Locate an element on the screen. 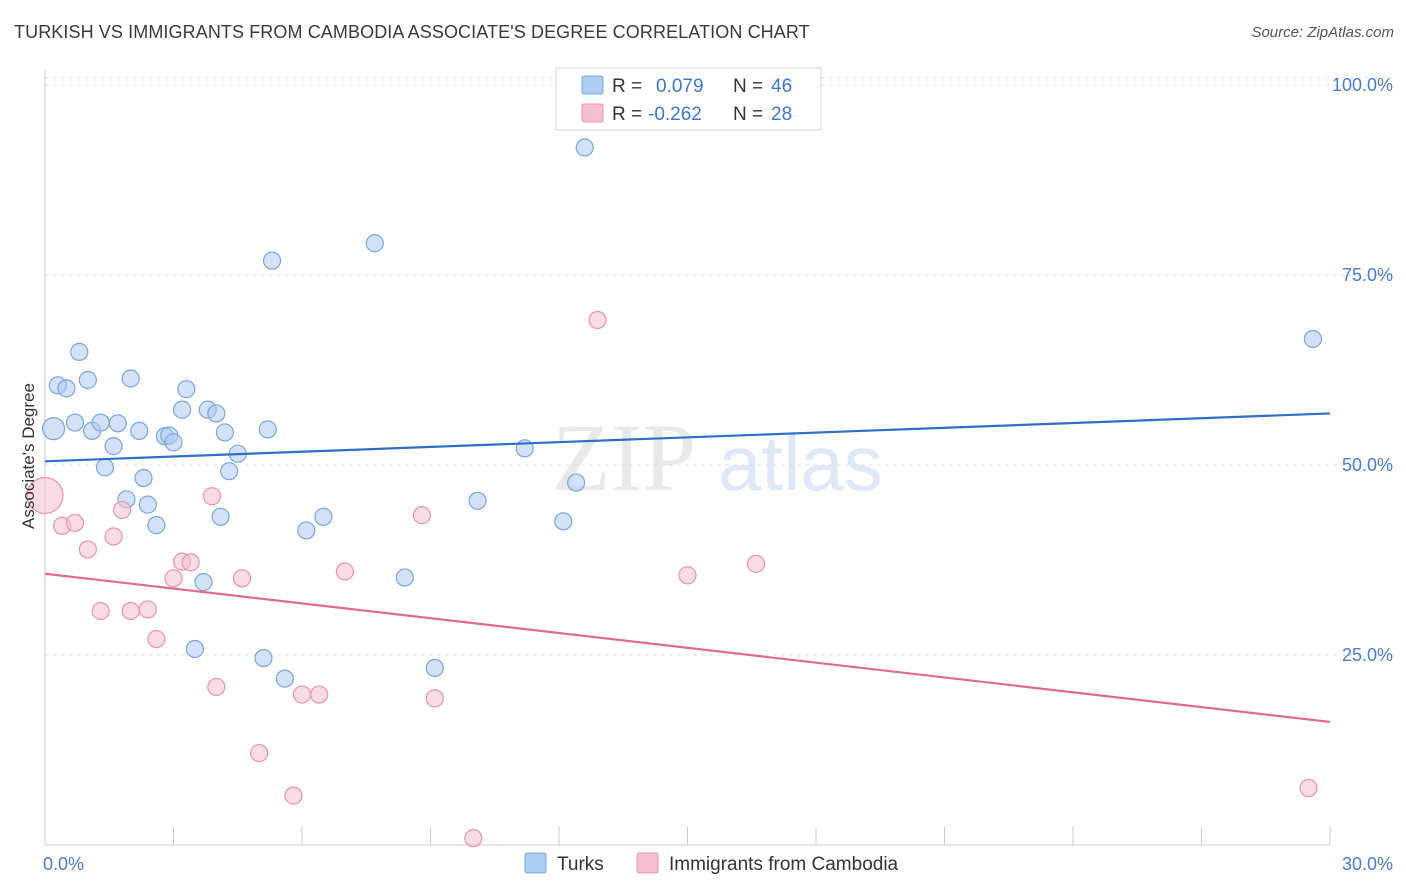 This screenshot has width=1406, height=892. legend-swatch-turks is located at coordinates (592, 85).